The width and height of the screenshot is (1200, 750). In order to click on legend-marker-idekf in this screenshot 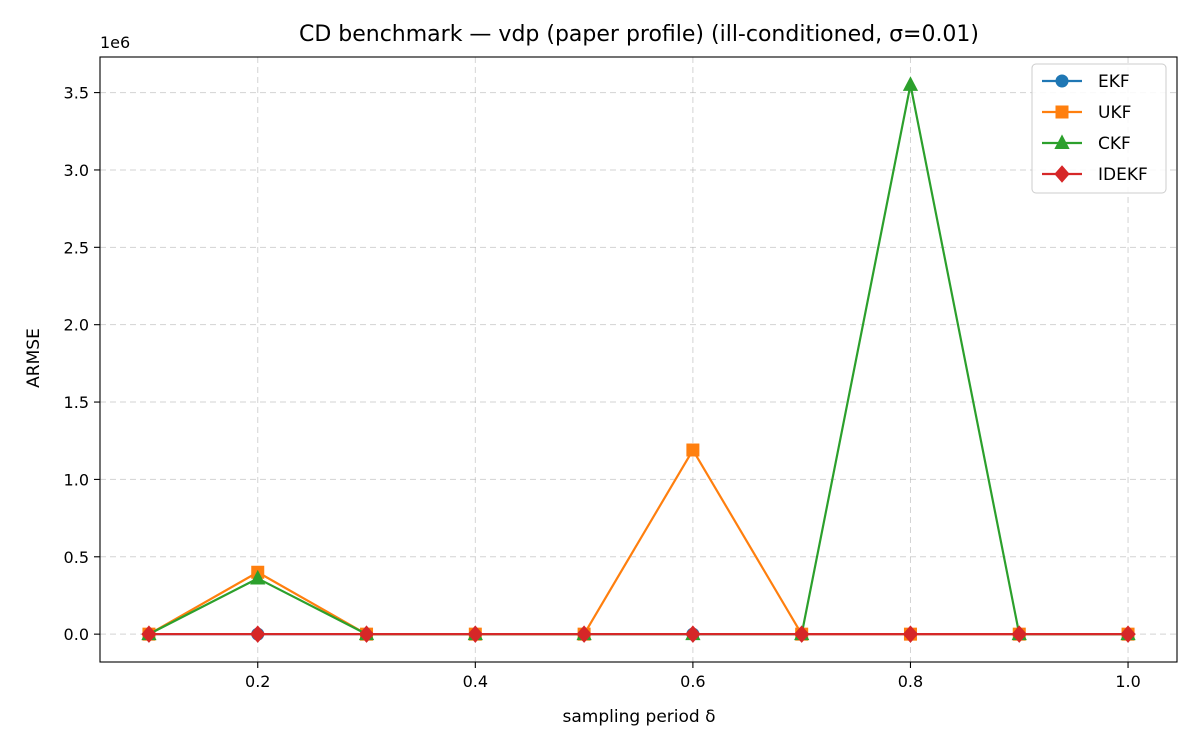, I will do `click(1062, 174)`.